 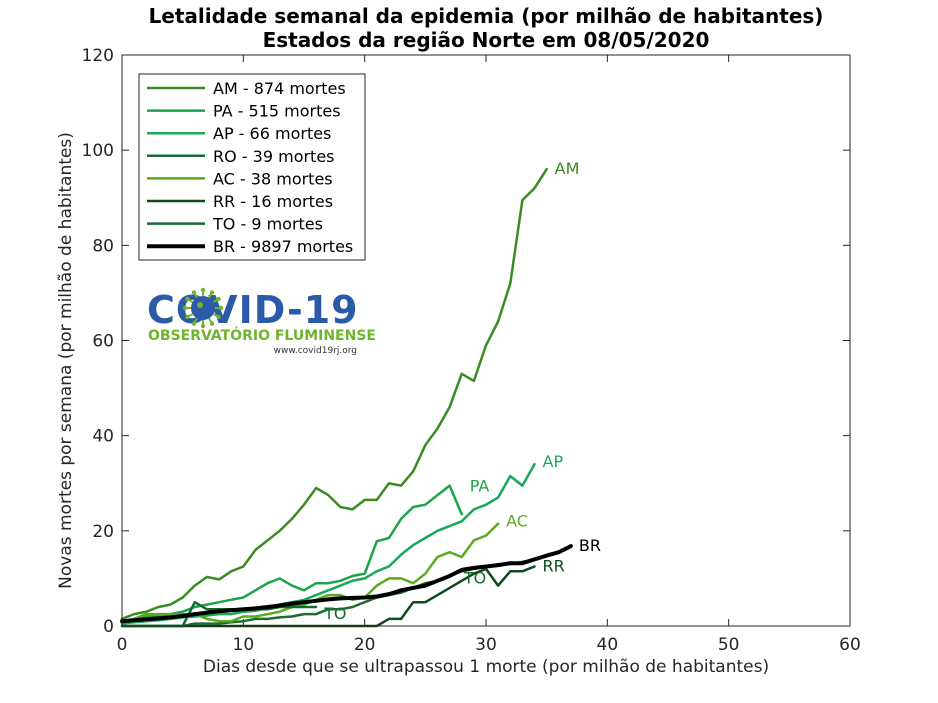 I want to click on end-label-pa: PA, so click(x=480, y=486).